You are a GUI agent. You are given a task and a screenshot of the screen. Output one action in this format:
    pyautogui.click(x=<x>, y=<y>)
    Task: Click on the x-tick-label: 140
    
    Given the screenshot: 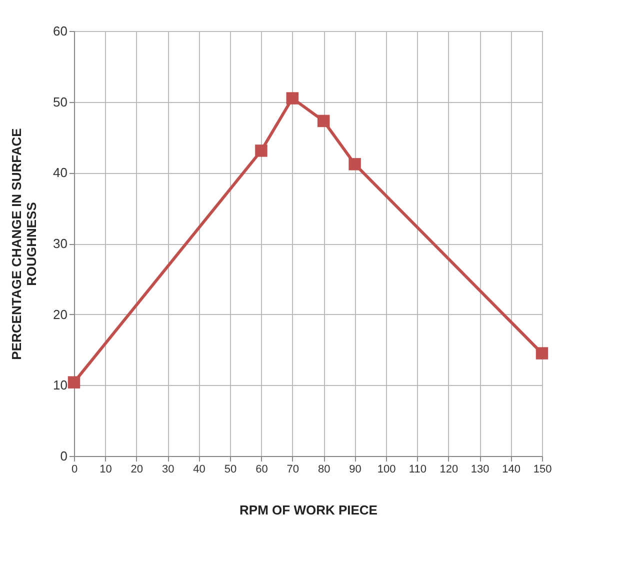 What is the action you would take?
    pyautogui.click(x=511, y=470)
    